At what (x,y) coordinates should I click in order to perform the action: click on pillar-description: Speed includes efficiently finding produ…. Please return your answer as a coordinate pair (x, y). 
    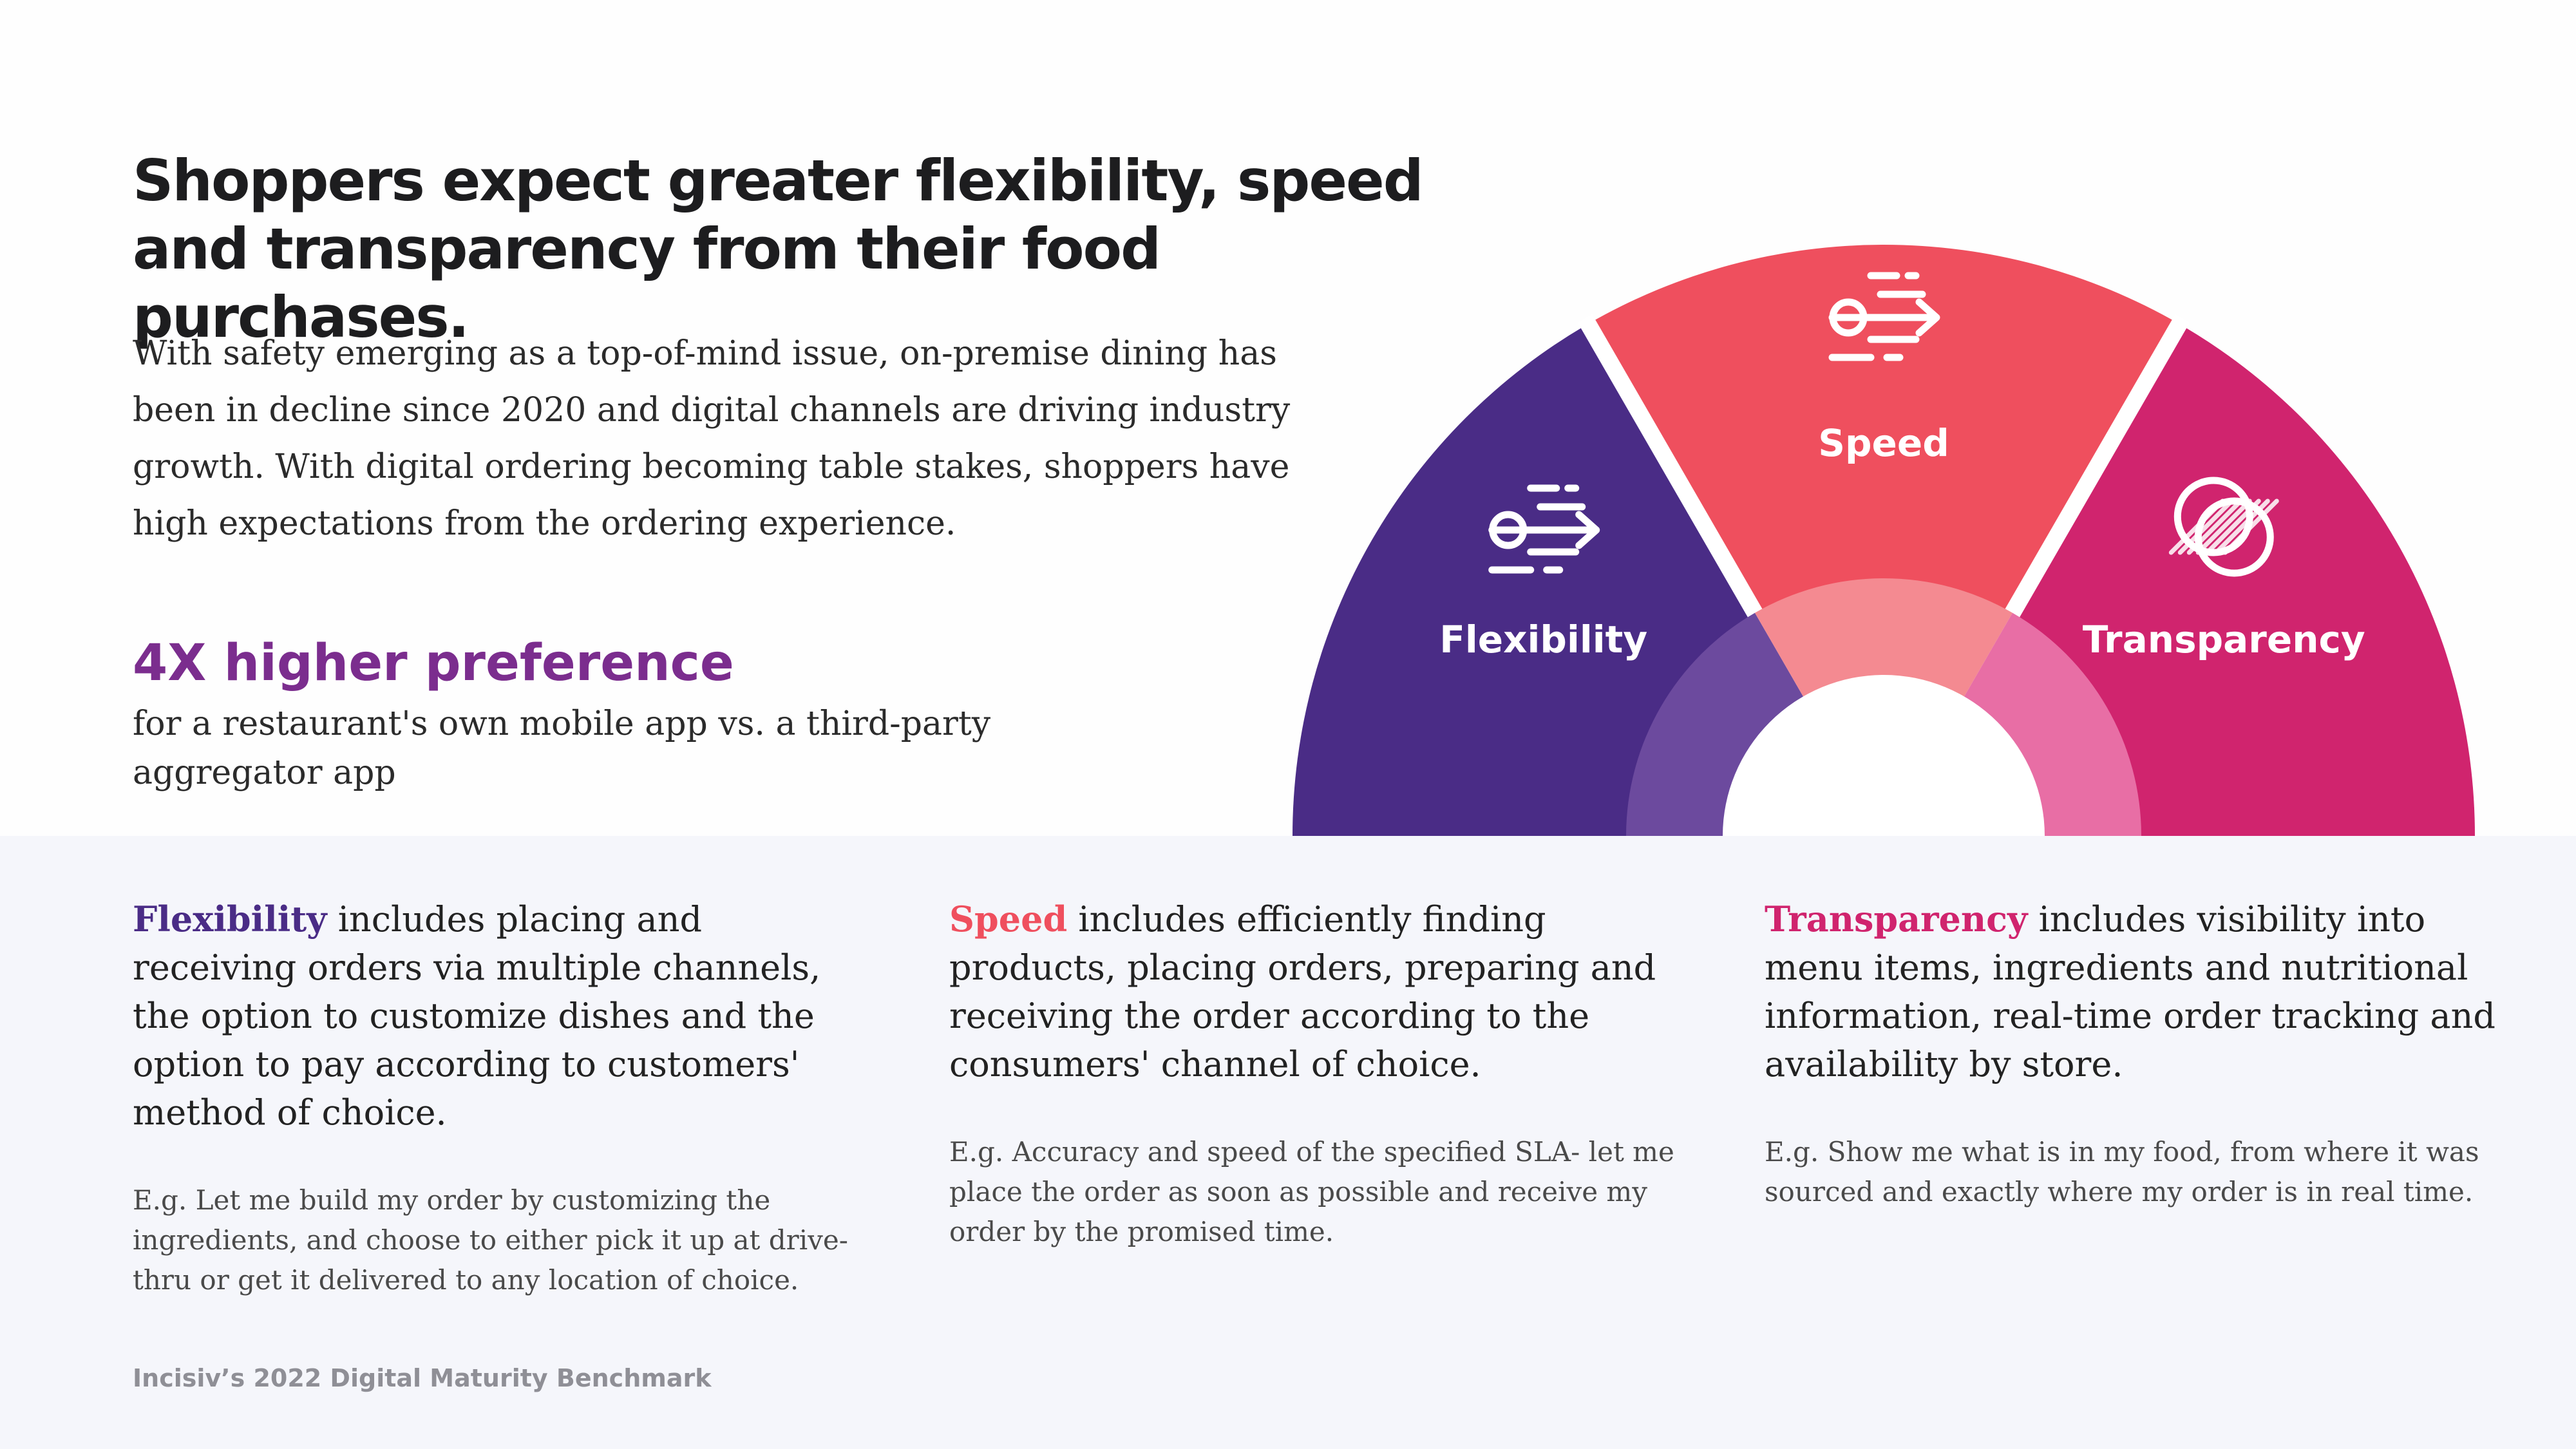
    Looking at the image, I should click on (1316, 991).